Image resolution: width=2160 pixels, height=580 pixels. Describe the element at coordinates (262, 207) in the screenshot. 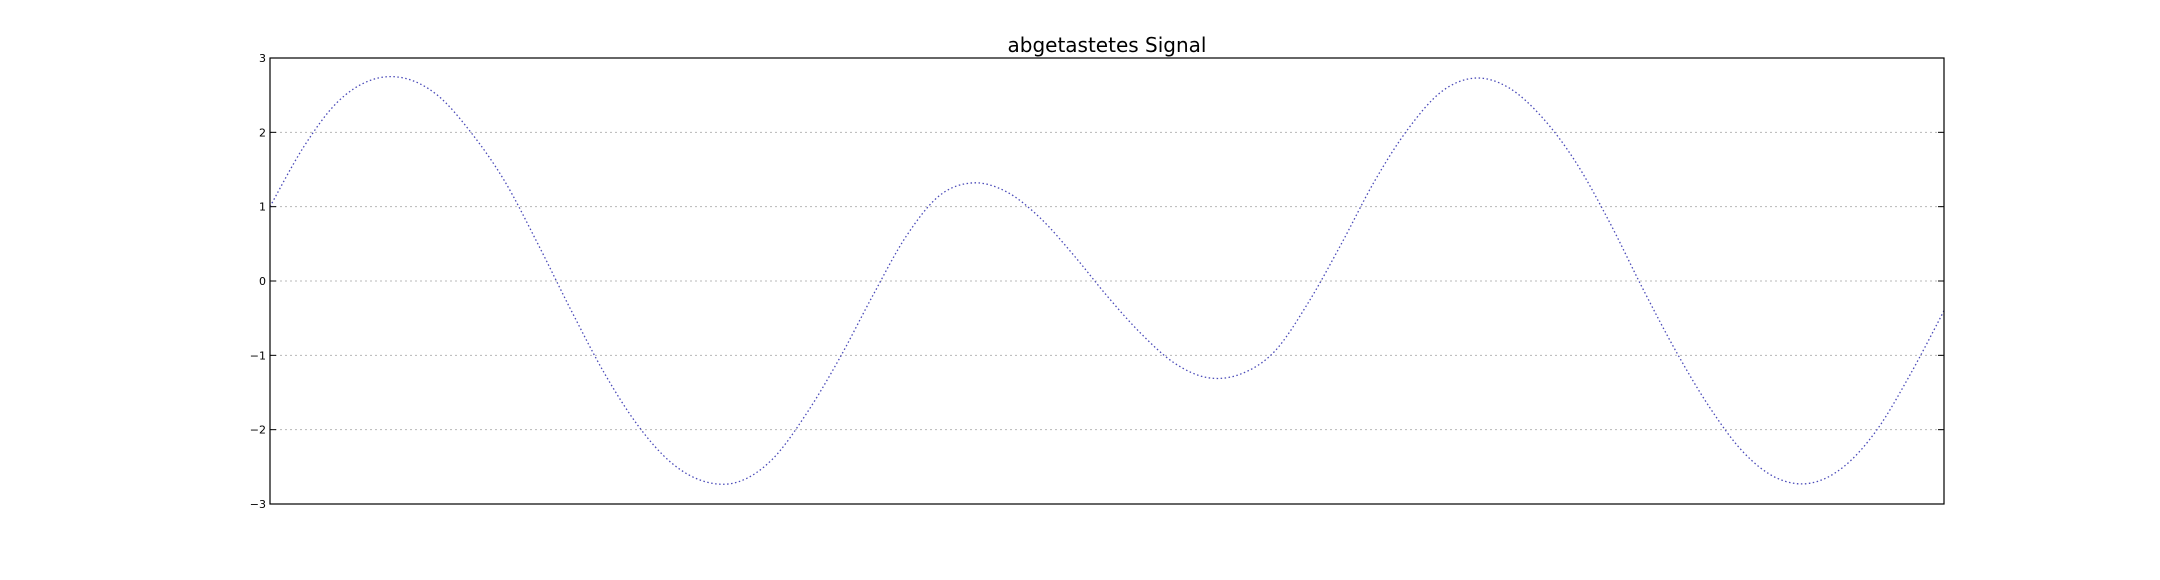

I see `y-tick-label: 1` at that location.